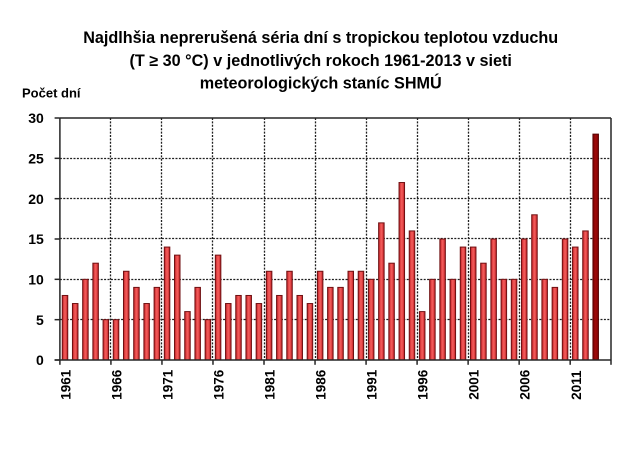 This screenshot has width=633, height=449. I want to click on svg-text: 10, so click(36, 279).